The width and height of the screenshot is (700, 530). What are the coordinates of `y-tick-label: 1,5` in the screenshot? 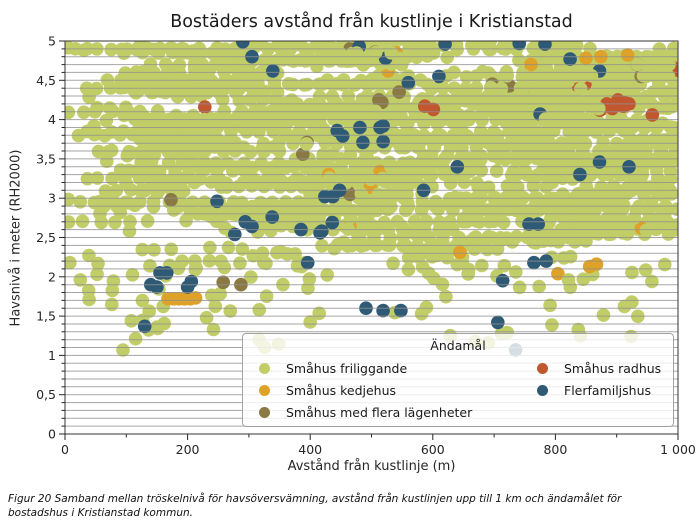 It's located at (46, 316).